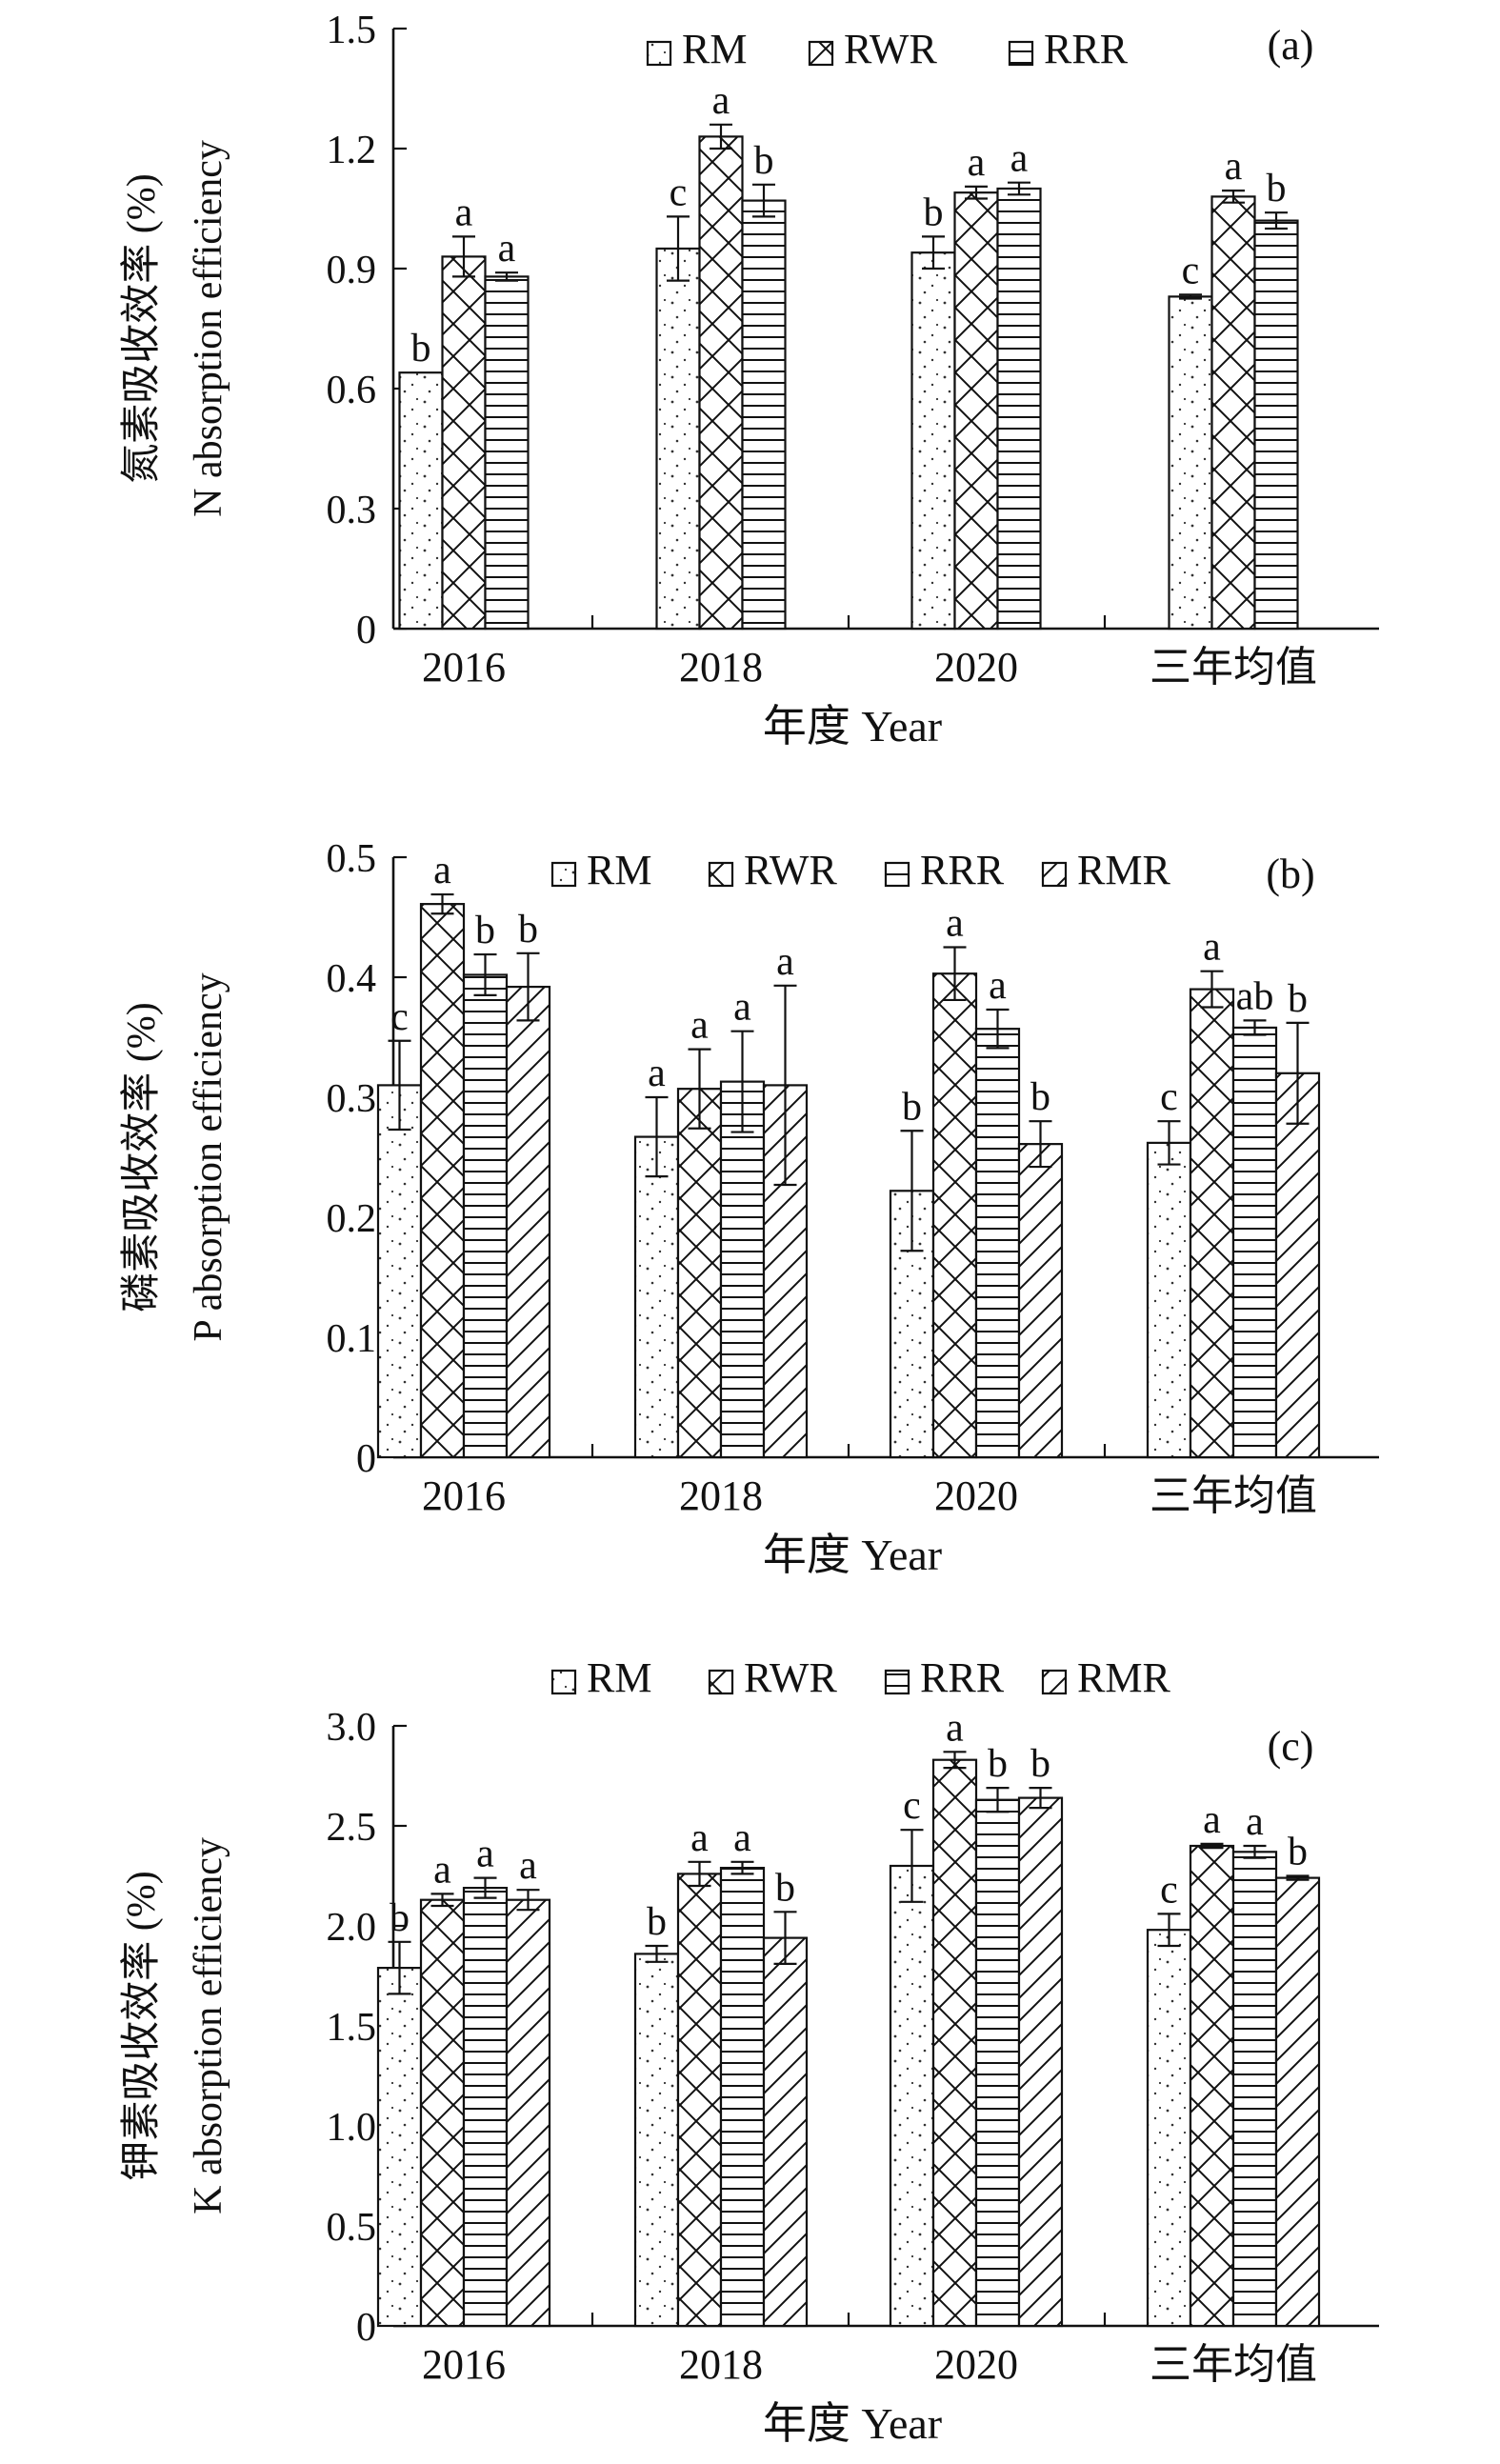 The width and height of the screenshot is (1500, 2464). What do you see at coordinates (352, 2128) in the screenshot?
I see `y-tick-label: 1.0` at bounding box center [352, 2128].